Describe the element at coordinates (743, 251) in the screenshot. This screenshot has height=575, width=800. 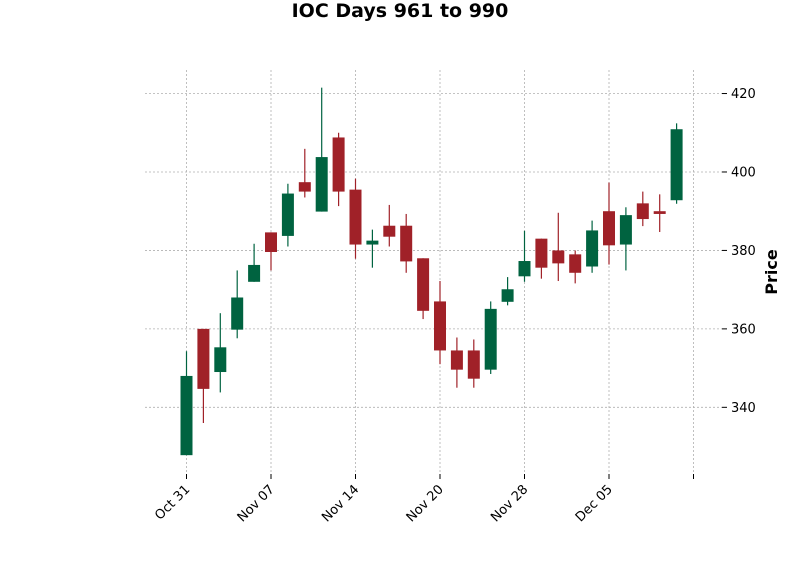
I see `y-tick-label: 380` at that location.